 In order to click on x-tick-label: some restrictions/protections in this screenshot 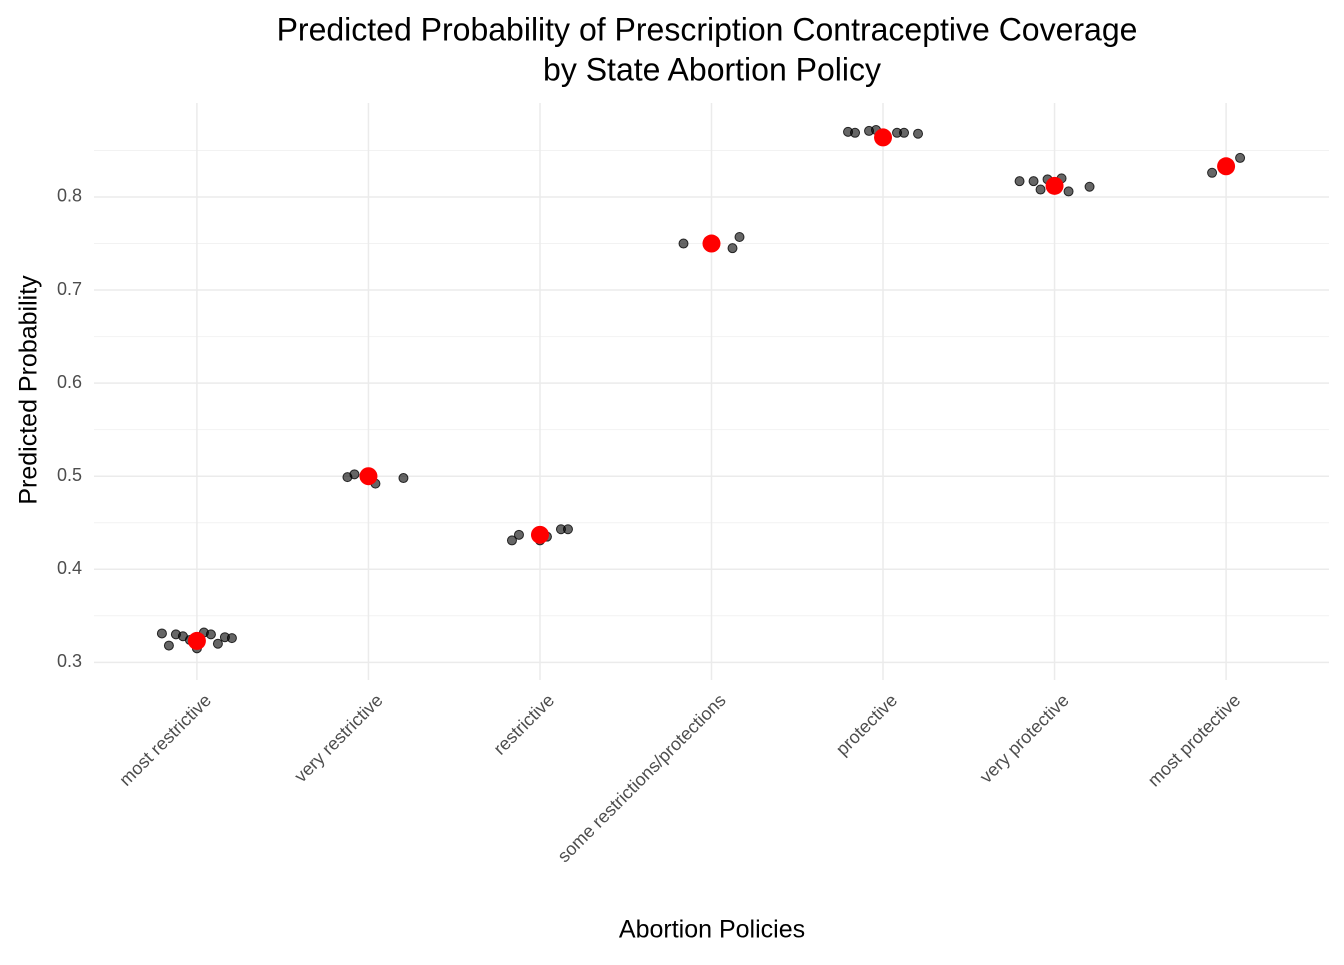, I will do `click(642, 778)`.